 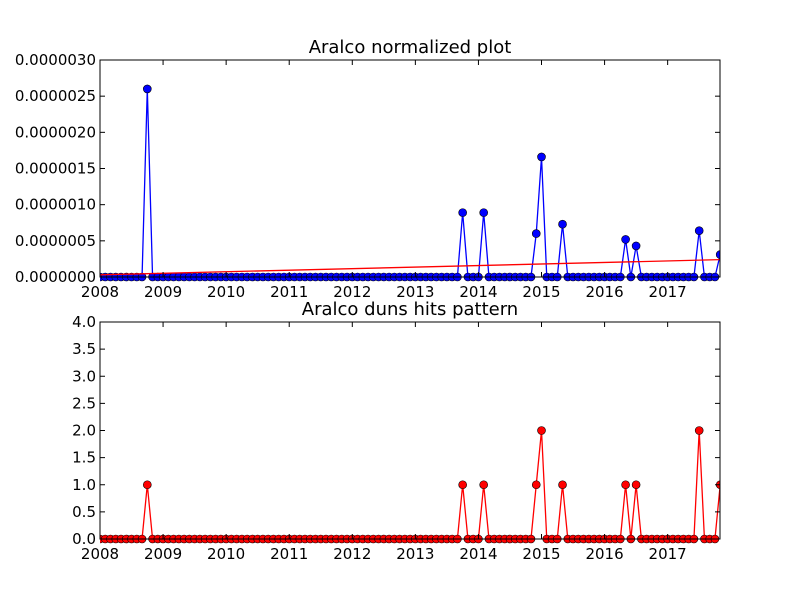 I want to click on y-tick-label: 1.5, so click(x=84, y=458).